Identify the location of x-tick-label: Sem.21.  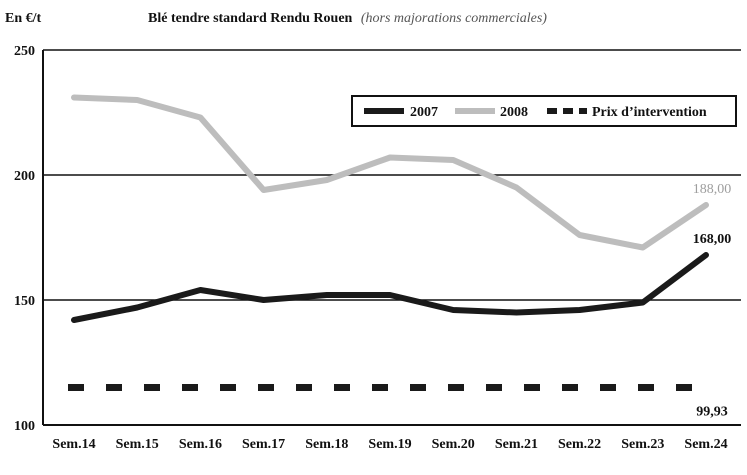
(516, 444).